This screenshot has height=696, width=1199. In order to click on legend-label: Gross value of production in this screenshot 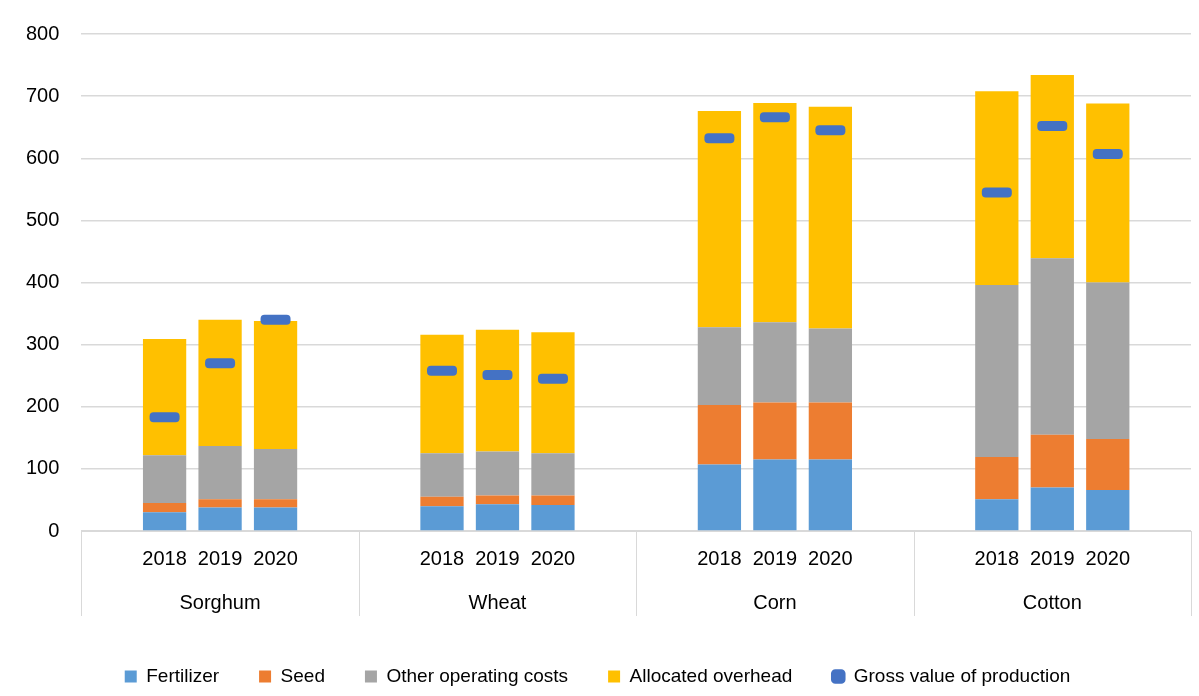, I will do `click(962, 675)`.